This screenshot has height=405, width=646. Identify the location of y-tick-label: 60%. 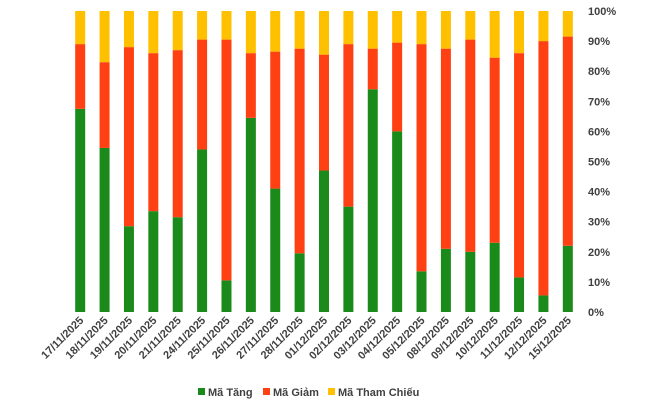
(599, 132).